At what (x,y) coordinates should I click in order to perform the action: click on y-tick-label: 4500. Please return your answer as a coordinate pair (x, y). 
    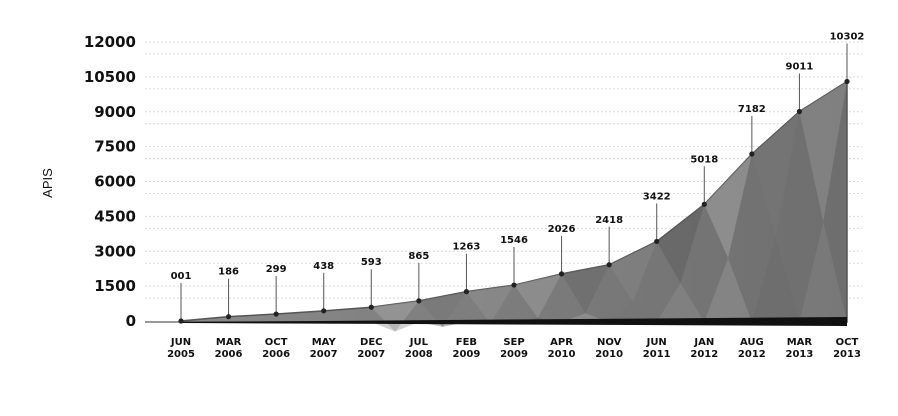
    Looking at the image, I should click on (115, 216).